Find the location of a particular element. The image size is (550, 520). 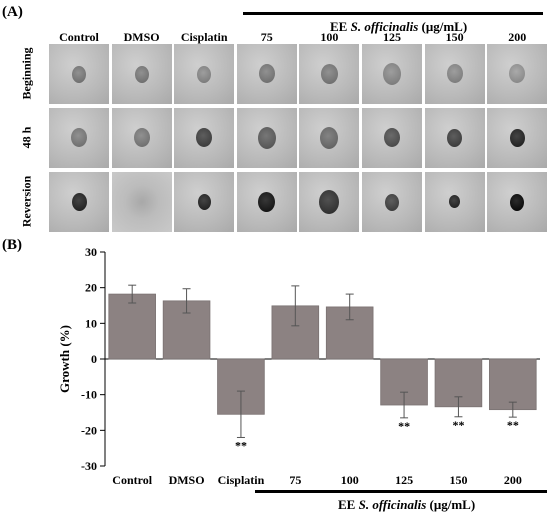

y-tick-label: 0 is located at coordinates (94, 359).